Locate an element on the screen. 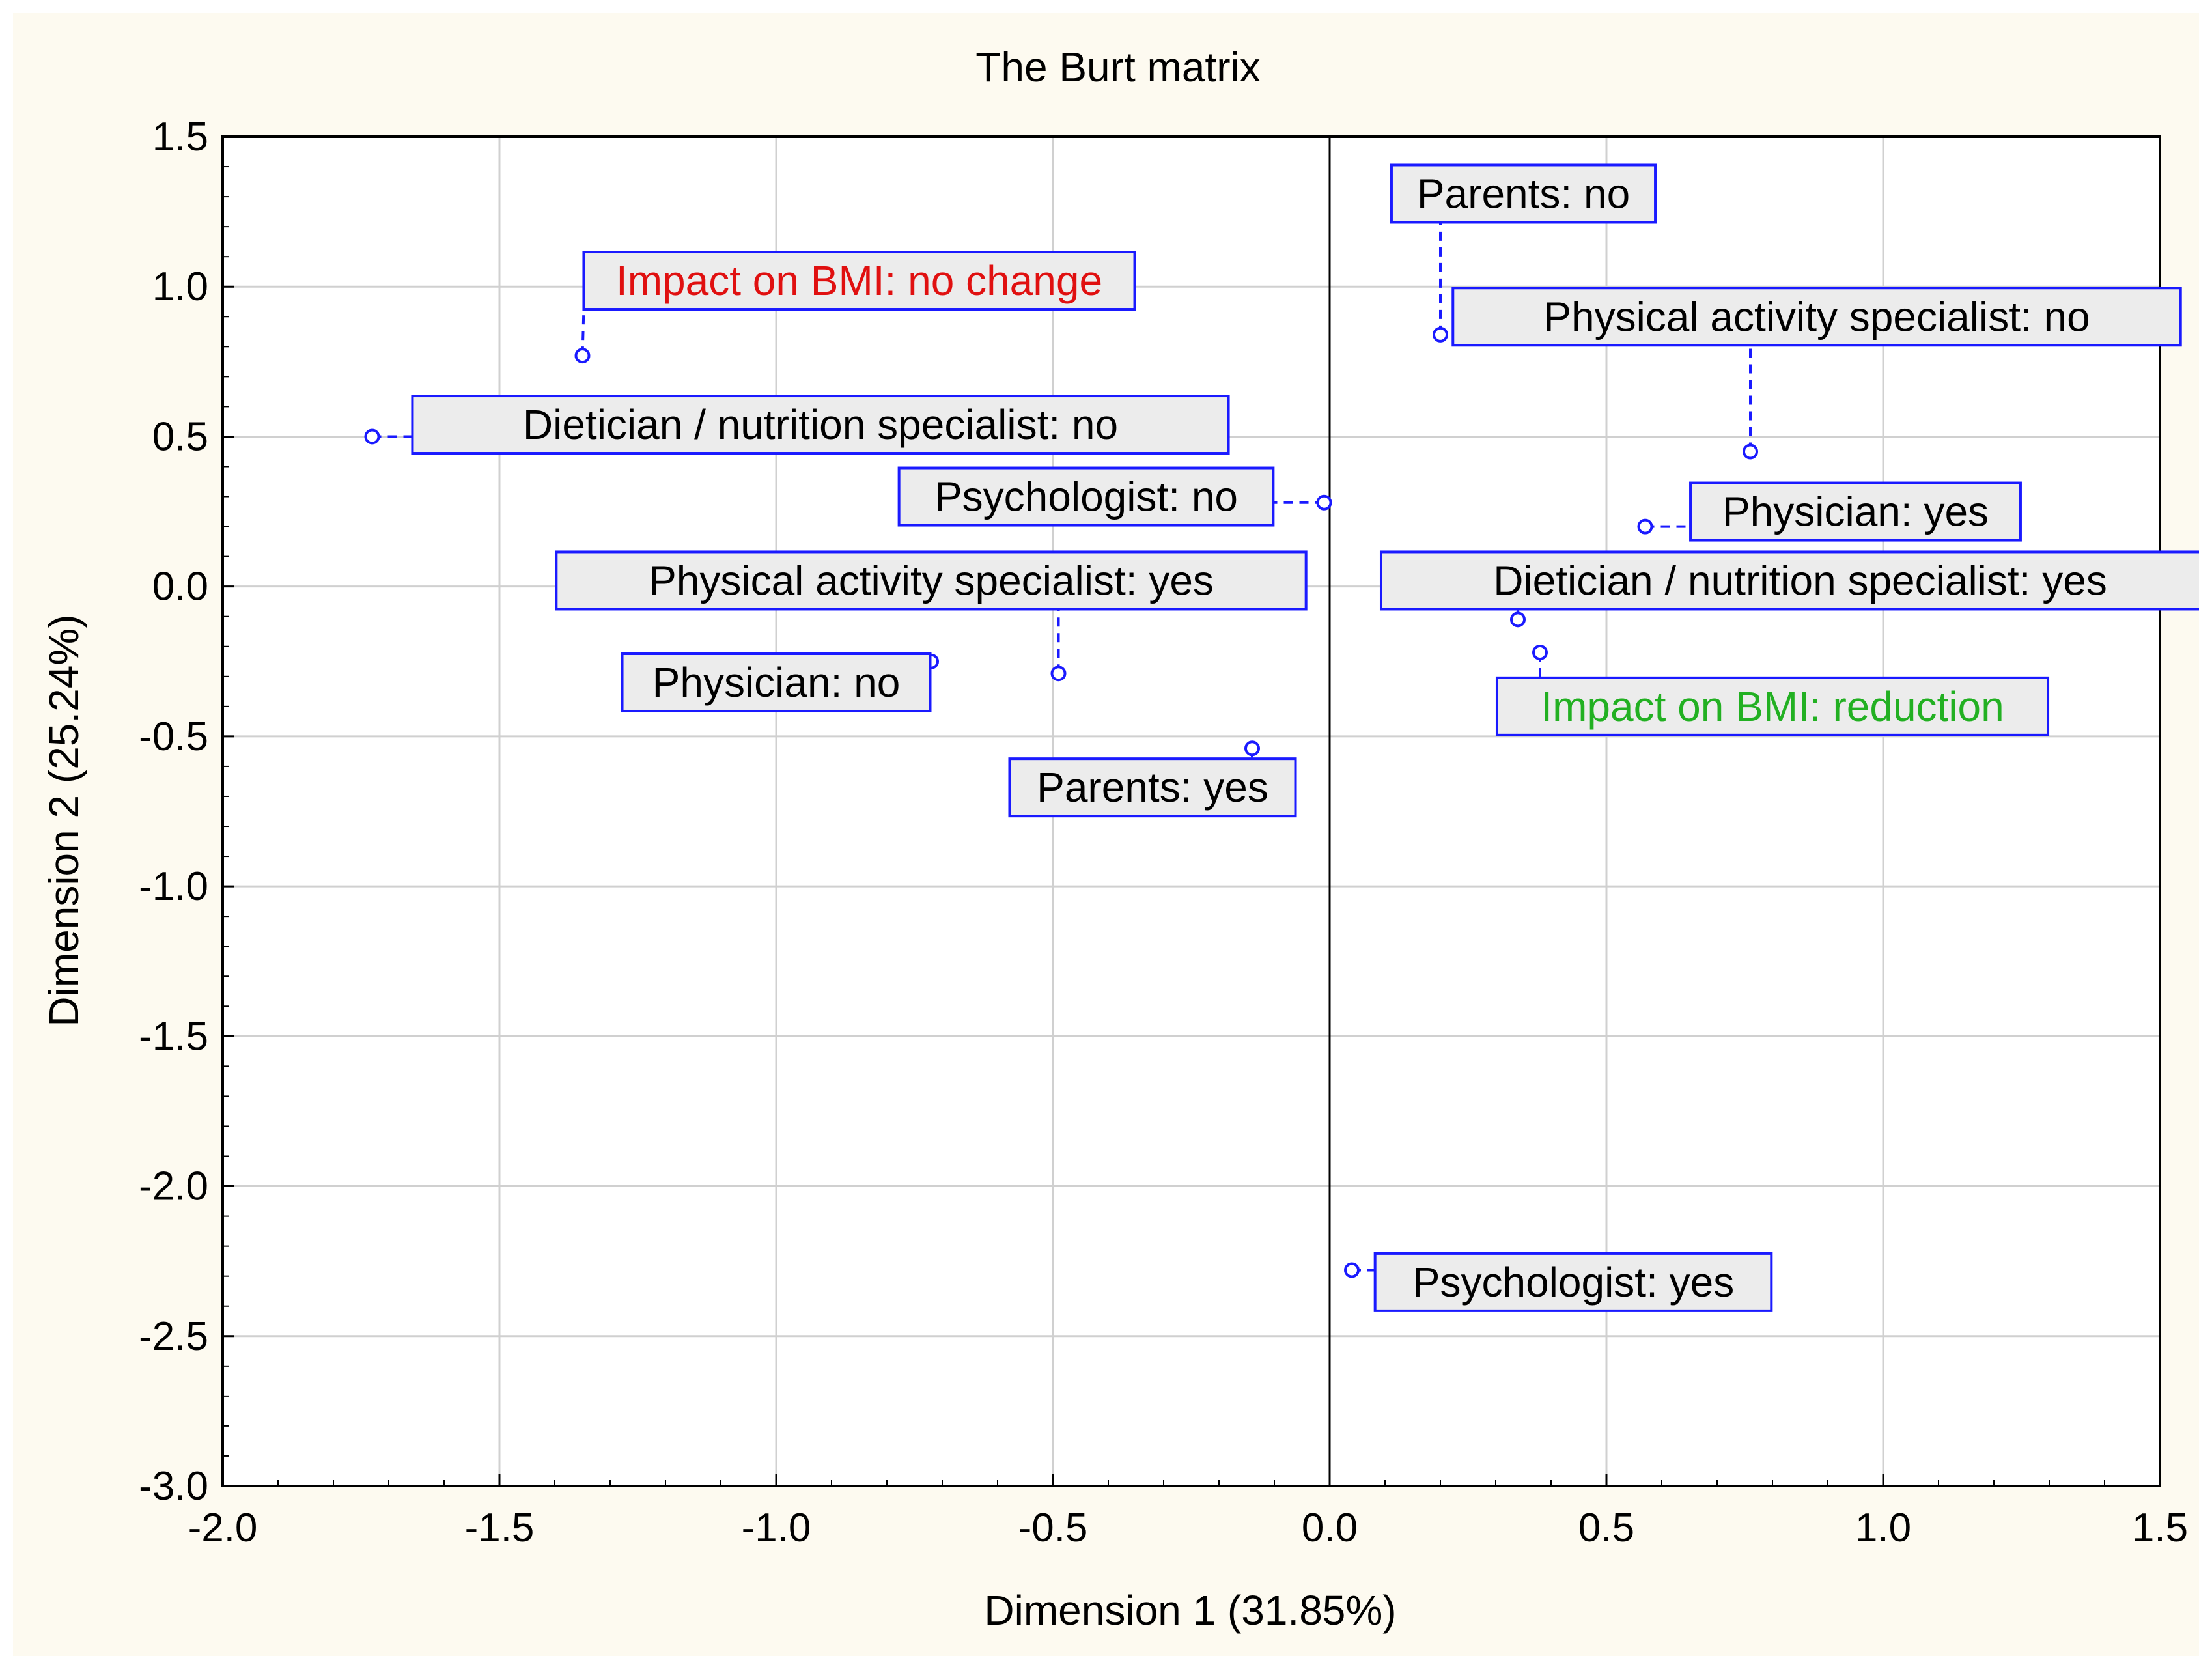 The image size is (2212, 1669). y-tick-label: 1.0 is located at coordinates (180, 286).